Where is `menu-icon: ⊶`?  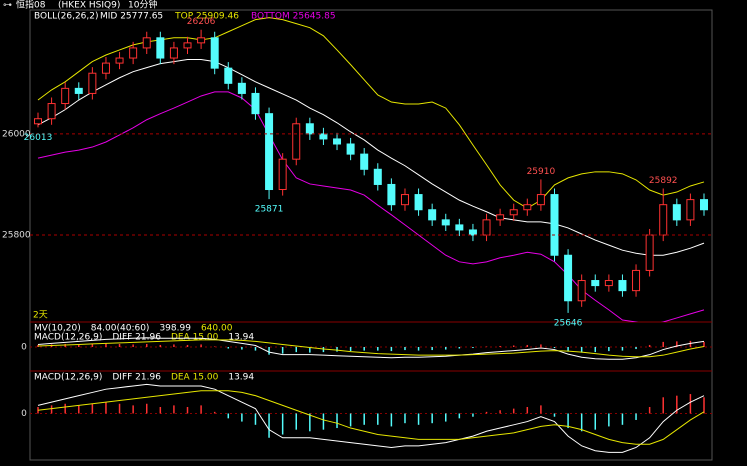 menu-icon: ⊶ is located at coordinates (7, 6).